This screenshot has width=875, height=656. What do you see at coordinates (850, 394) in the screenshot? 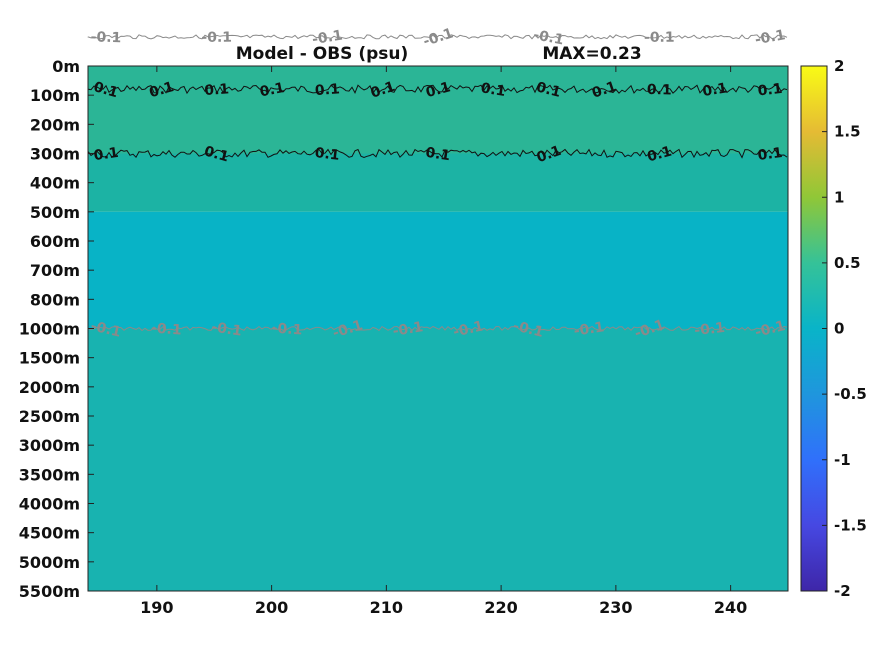
I see `colorbar-tick-label: -0.5` at bounding box center [850, 394].